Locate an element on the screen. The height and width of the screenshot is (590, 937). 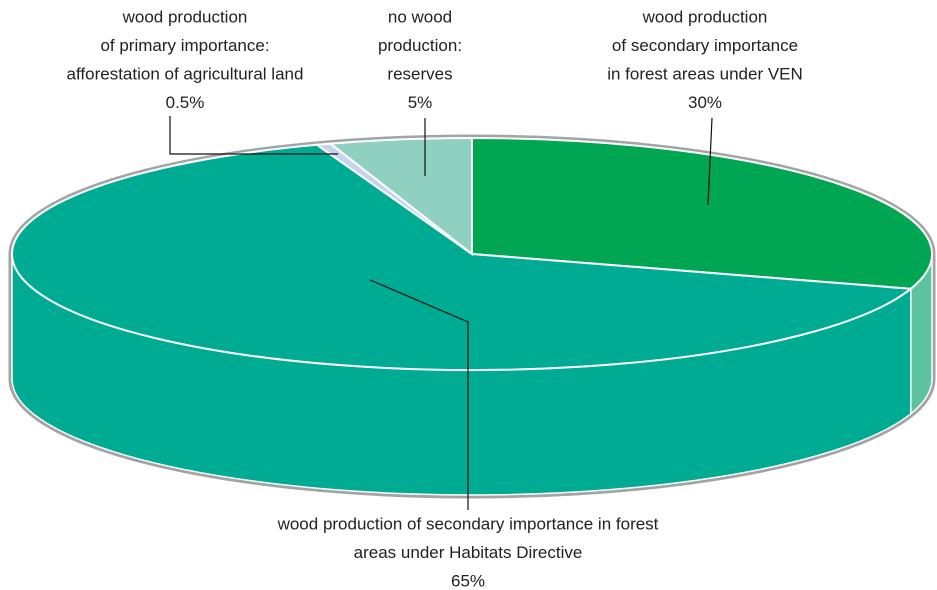
slice-label: areas under Habitats Directive is located at coordinates (468, 552).